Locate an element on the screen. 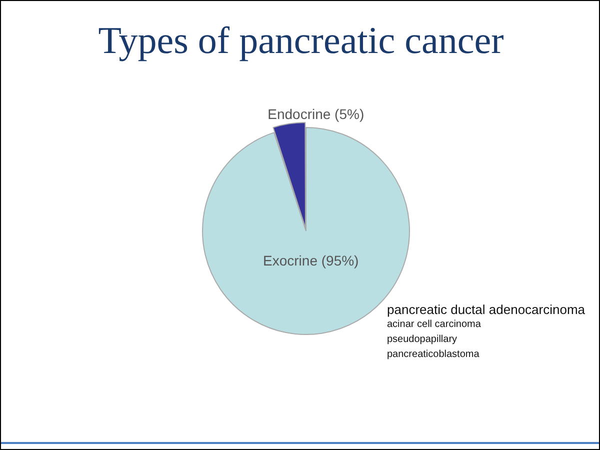  text: pancreaticoblastoma is located at coordinates (433, 355).